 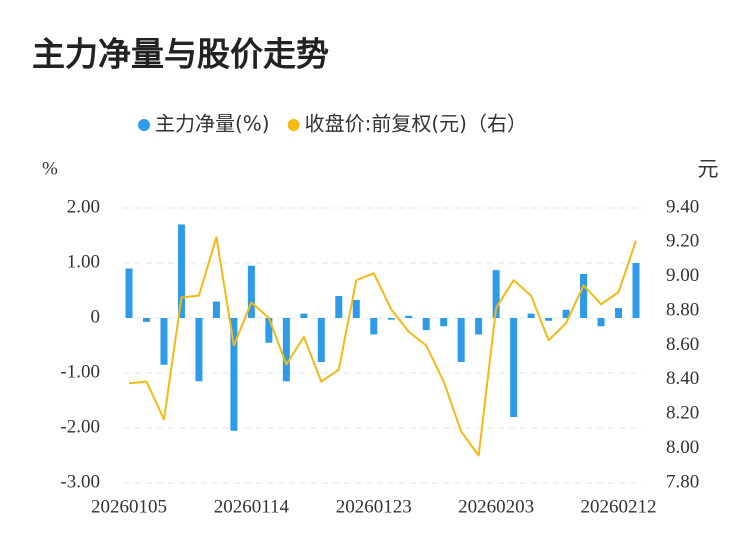 What do you see at coordinates (80, 481) in the screenshot?
I see `y-tick-label: -3.00` at bounding box center [80, 481].